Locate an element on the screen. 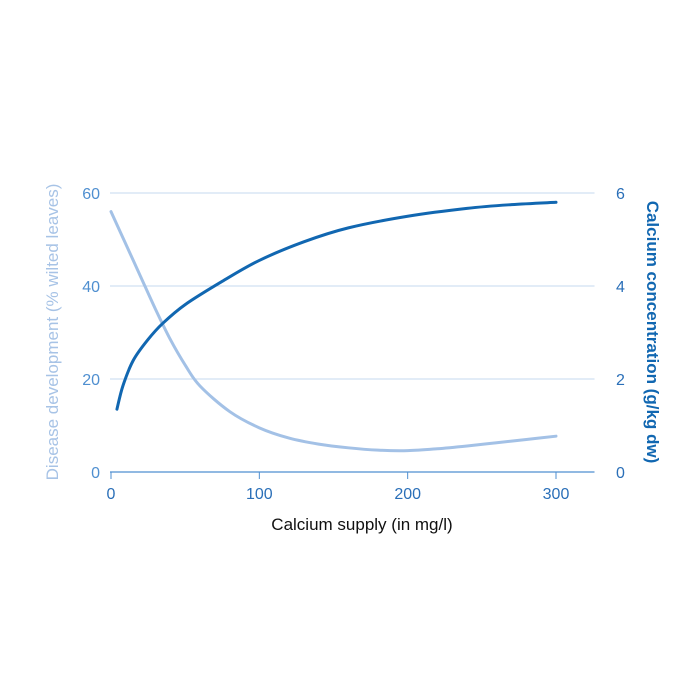 This screenshot has height=700, width=700. y-right-tick-label-0: 0 is located at coordinates (620, 473).